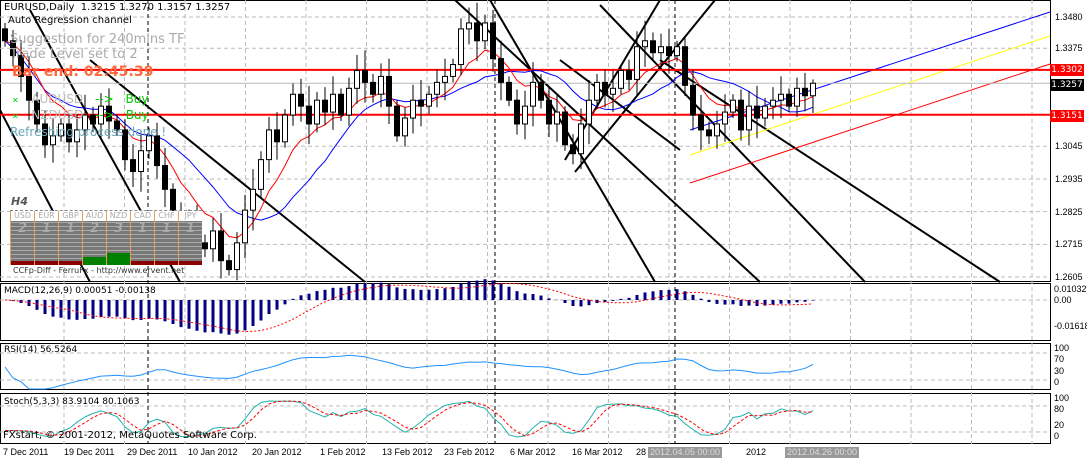  Describe the element at coordinates (104, 115) in the screenshot. I see `signal-arrow: -->` at that location.